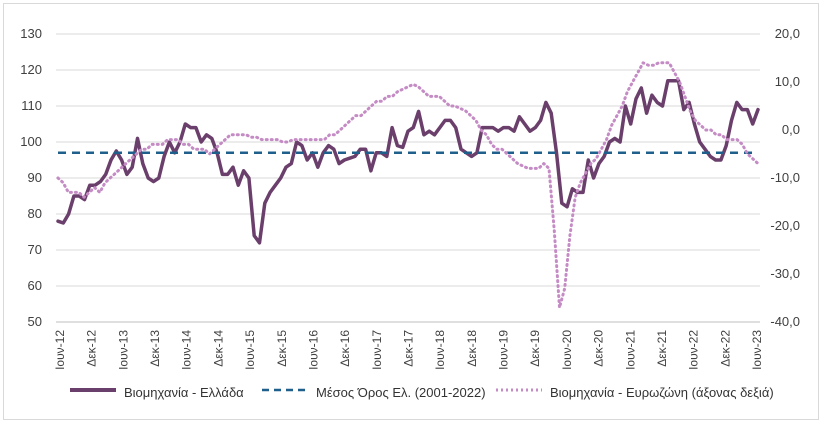 This screenshot has height=425, width=824. What do you see at coordinates (725, 348) in the screenshot?
I see `x-axis-tick-label: Δεκ-22` at bounding box center [725, 348].